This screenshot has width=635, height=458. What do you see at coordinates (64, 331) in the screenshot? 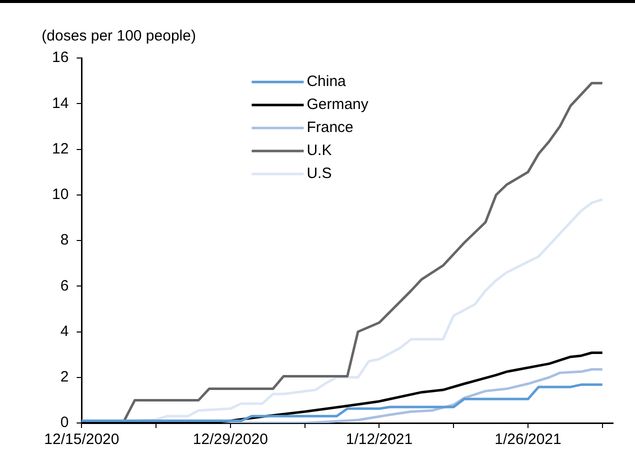
I see `y-tick-label: 4` at bounding box center [64, 331].